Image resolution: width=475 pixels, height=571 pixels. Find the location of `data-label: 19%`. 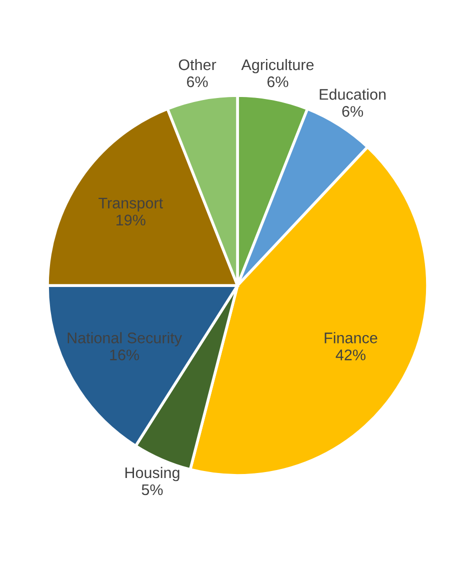

data-label: 19% is located at coordinates (131, 220).